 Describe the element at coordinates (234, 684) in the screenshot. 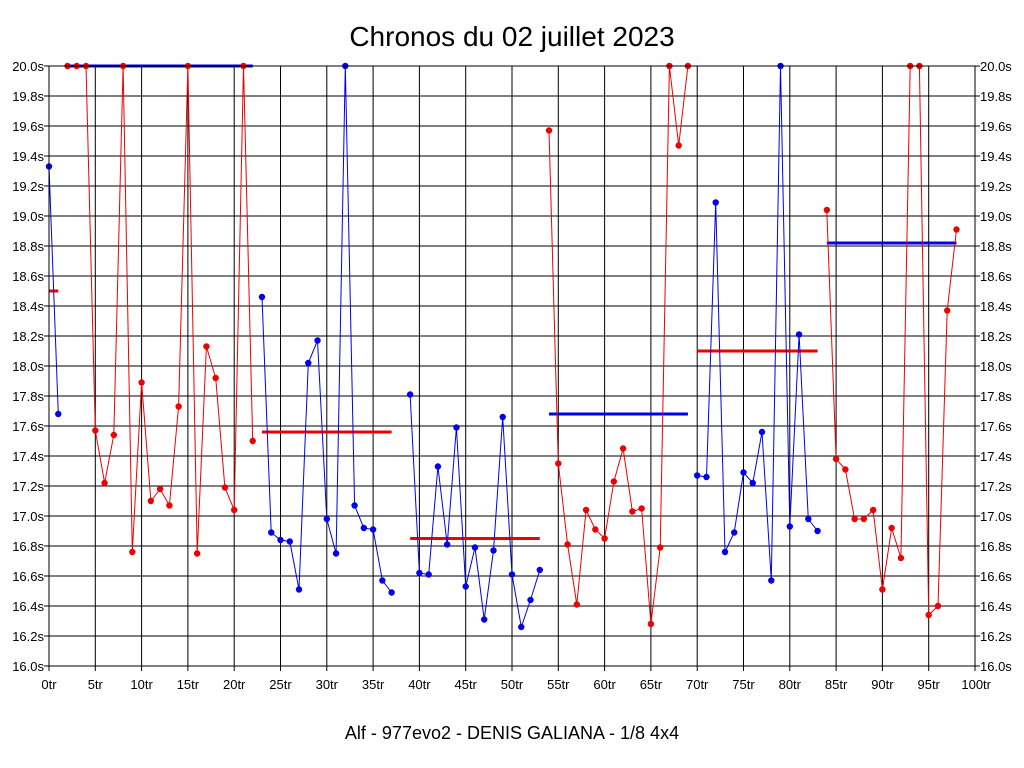

I see `x-tick-label: 20tr` at that location.